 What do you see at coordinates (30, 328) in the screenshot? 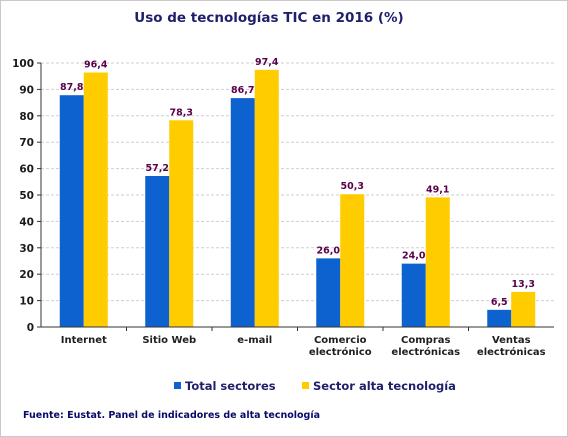
I see `y-tick-label-0: 0` at bounding box center [30, 328].